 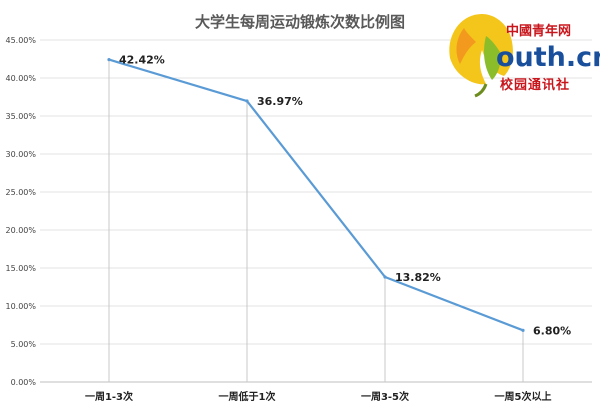 What do you see at coordinates (20, 40) in the screenshot?
I see `y-tick-label: 45.00%` at bounding box center [20, 40].